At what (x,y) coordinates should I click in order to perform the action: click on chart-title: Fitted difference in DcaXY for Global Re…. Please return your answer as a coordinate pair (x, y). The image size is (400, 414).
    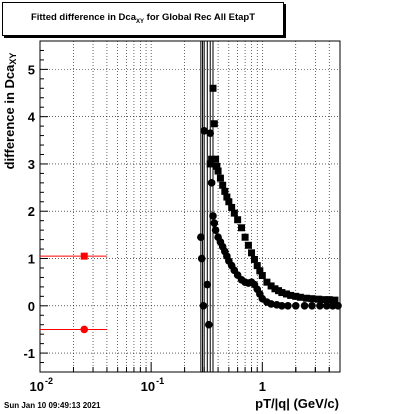
    Looking at the image, I should click on (143, 18).